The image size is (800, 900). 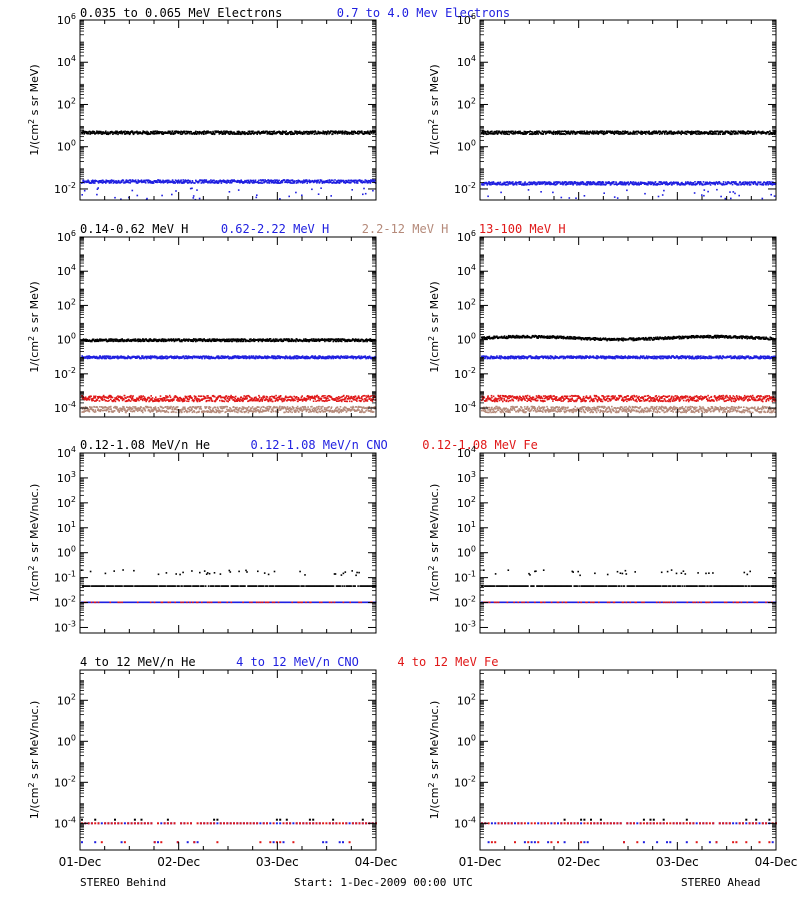 I want to click on y-tick-label: 106, so click(x=66, y=19).